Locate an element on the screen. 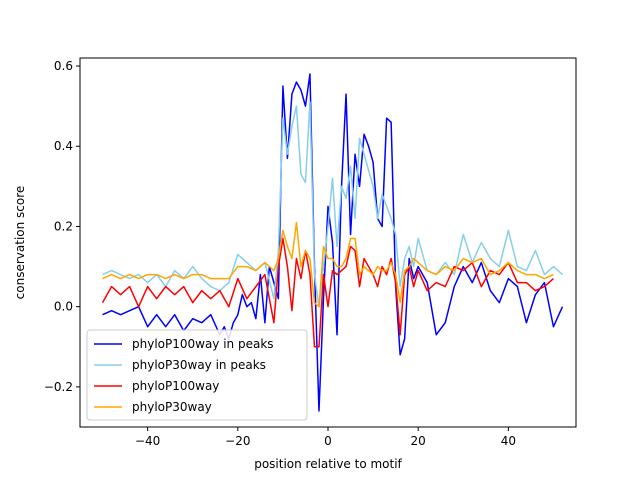 The width and height of the screenshot is (640, 480). x-axis: −40 −20 0 20 40 is located at coordinates (325, 437).